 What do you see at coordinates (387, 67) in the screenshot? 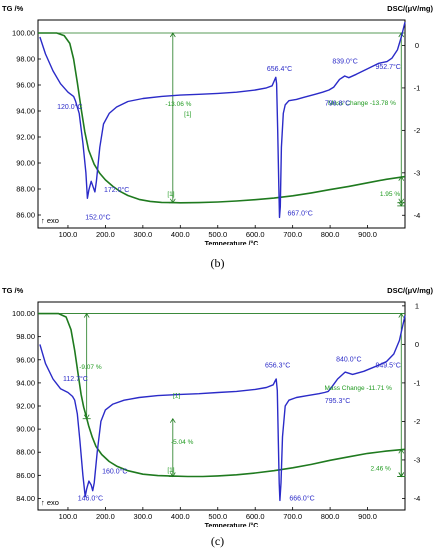
I see `dsc-peak-label: 952.7°C` at bounding box center [387, 67].